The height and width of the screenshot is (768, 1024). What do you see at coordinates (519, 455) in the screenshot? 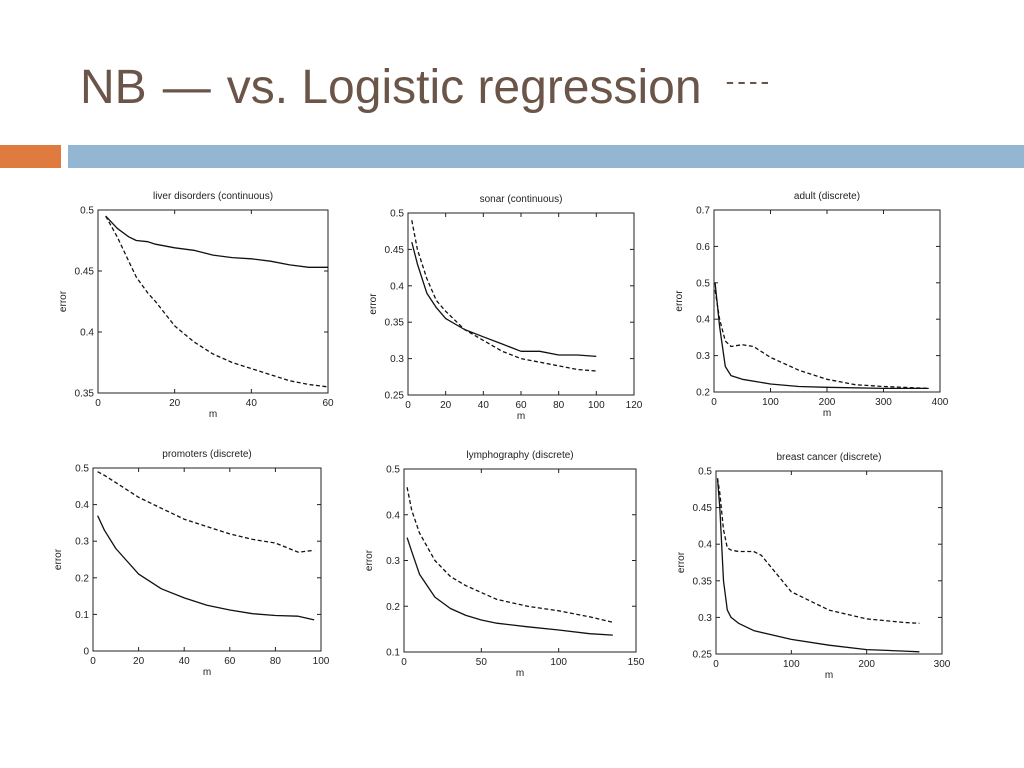
I see `chart-title: lymphography (discrete)` at bounding box center [519, 455].